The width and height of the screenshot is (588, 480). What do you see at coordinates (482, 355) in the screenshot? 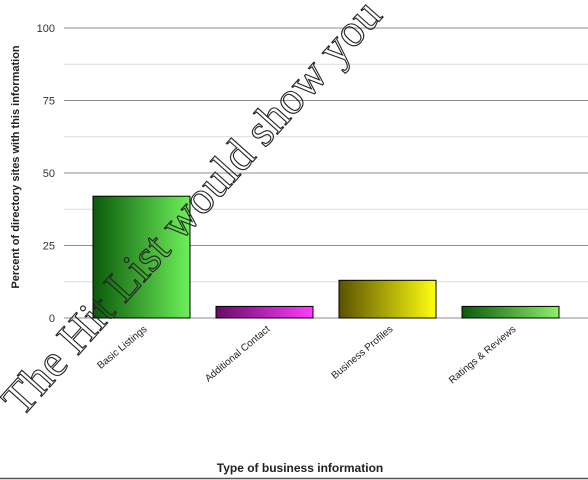
I see `x-category-label: Ratings & Reviews` at bounding box center [482, 355].